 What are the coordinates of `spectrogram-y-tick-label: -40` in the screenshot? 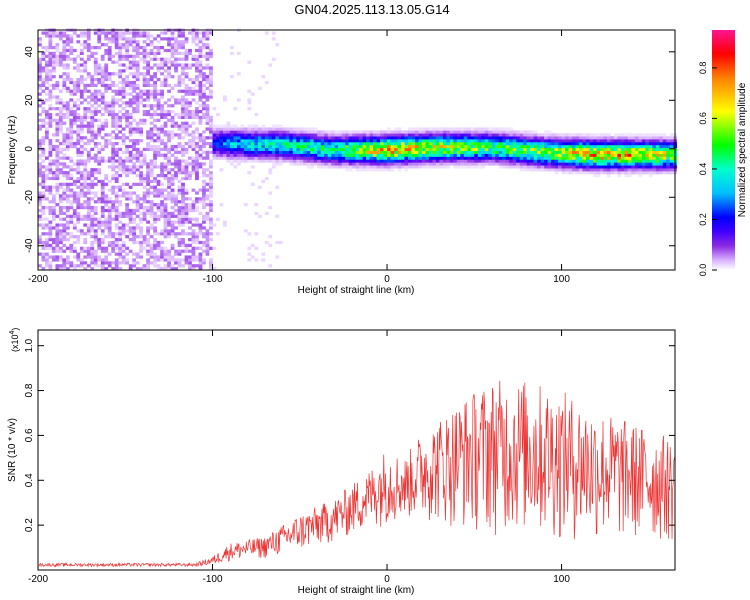 It's located at (29, 245).